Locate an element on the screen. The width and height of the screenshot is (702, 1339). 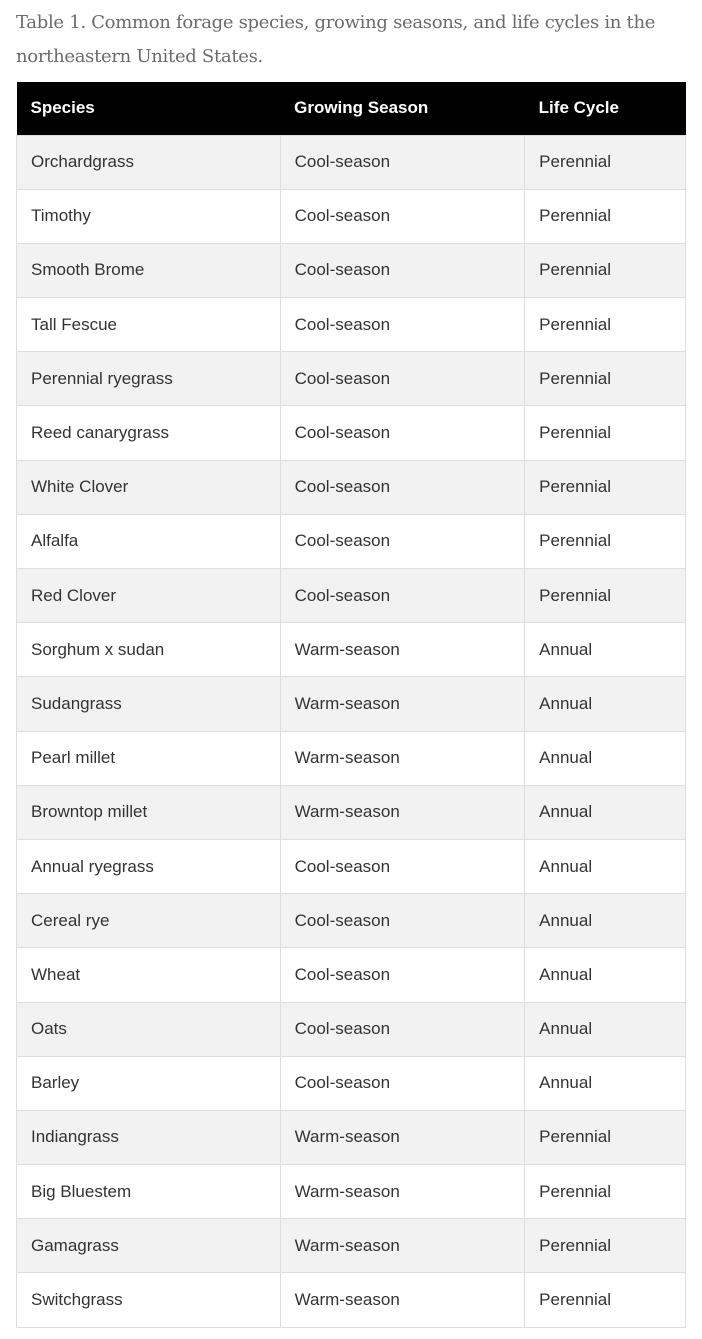
cell-species: Timothy is located at coordinates (148, 216).